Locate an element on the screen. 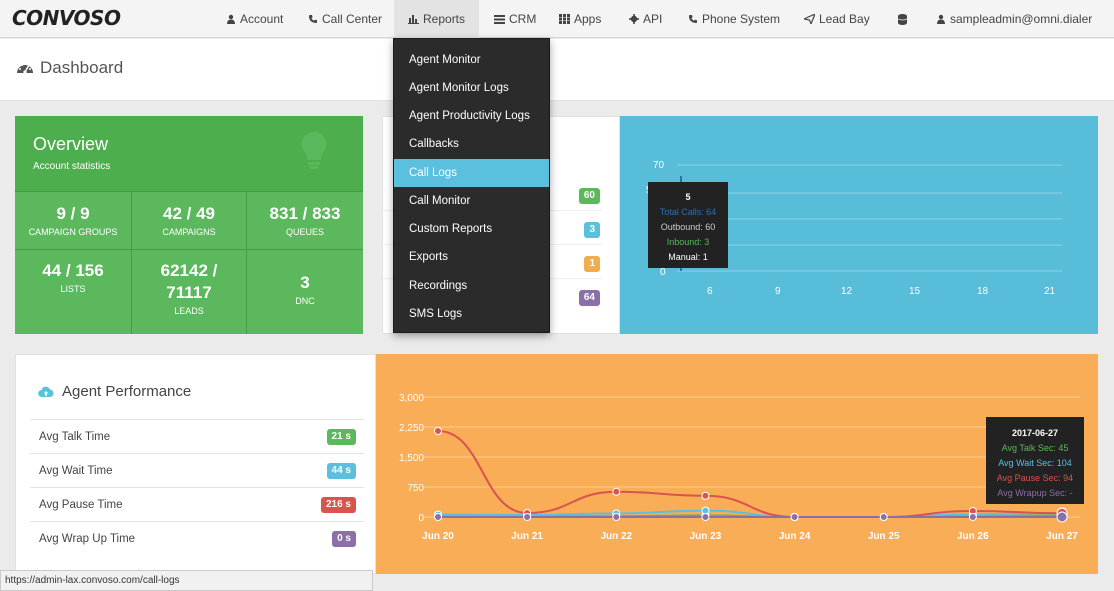  x-tick-label: Jun 26 is located at coordinates (973, 536).